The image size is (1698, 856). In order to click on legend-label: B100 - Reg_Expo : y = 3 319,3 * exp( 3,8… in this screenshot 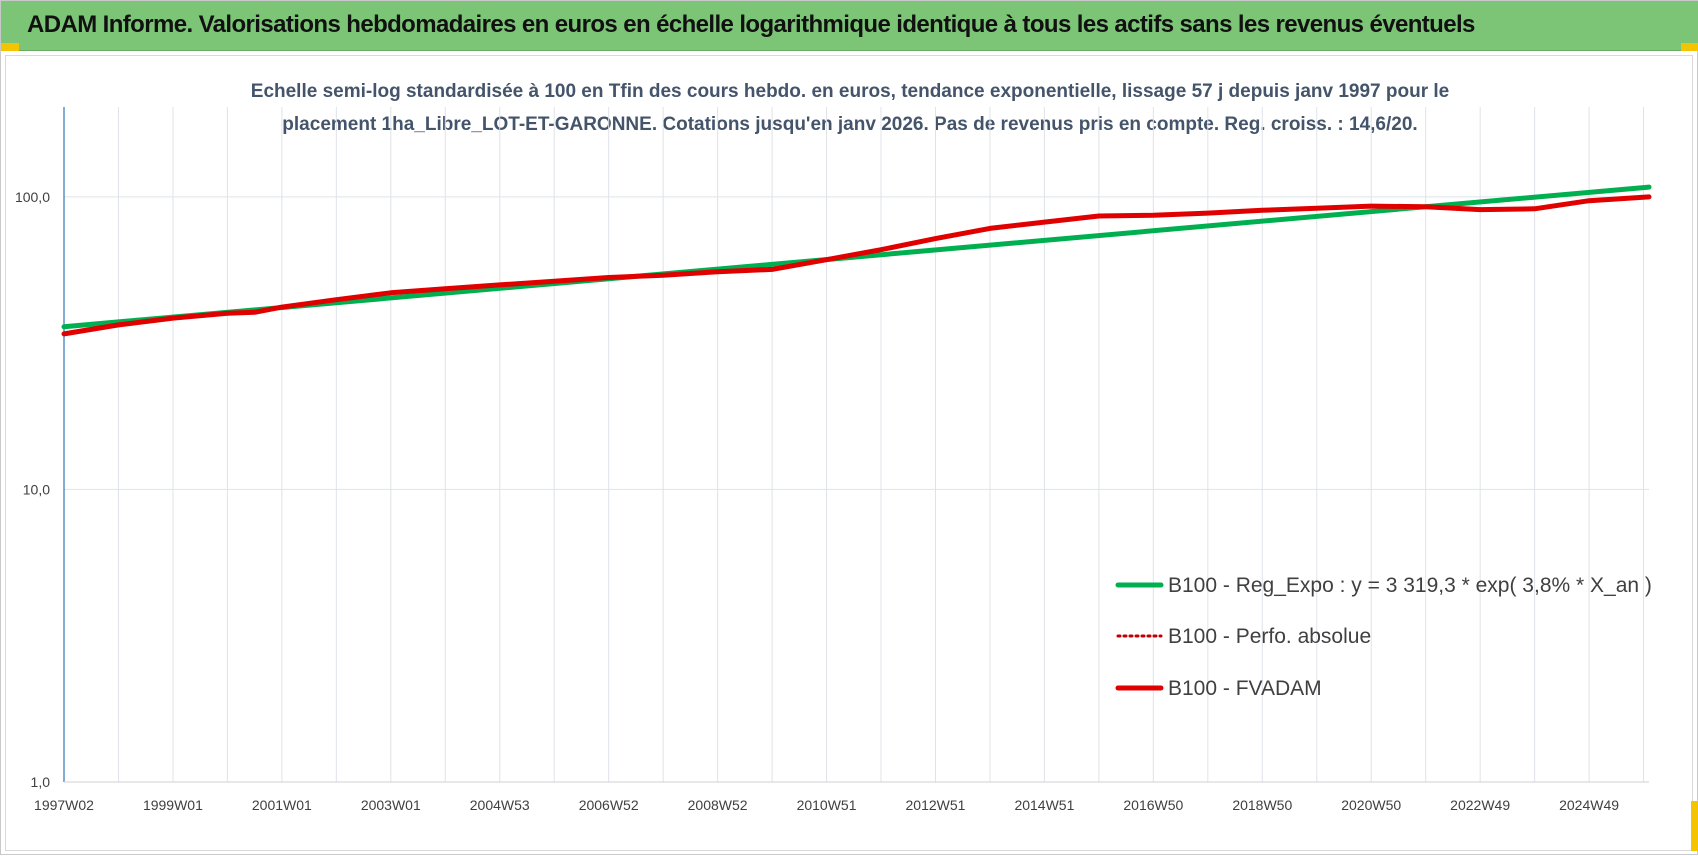, I will do `click(1410, 585)`.